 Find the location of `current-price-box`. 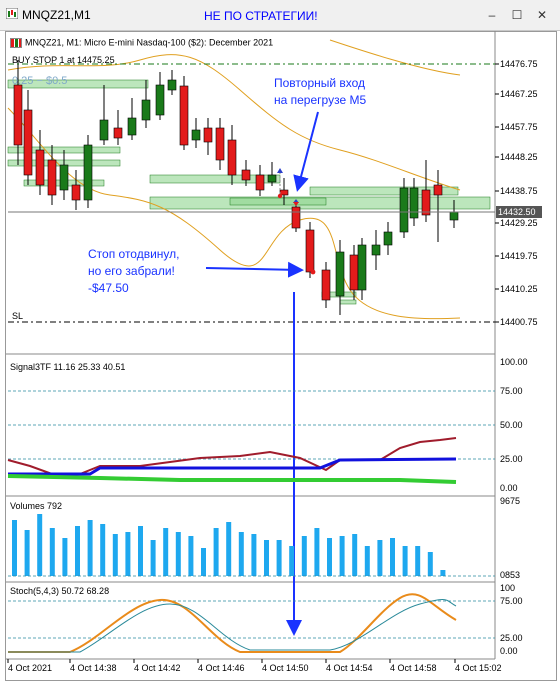

current-price-box is located at coordinates (519, 212).